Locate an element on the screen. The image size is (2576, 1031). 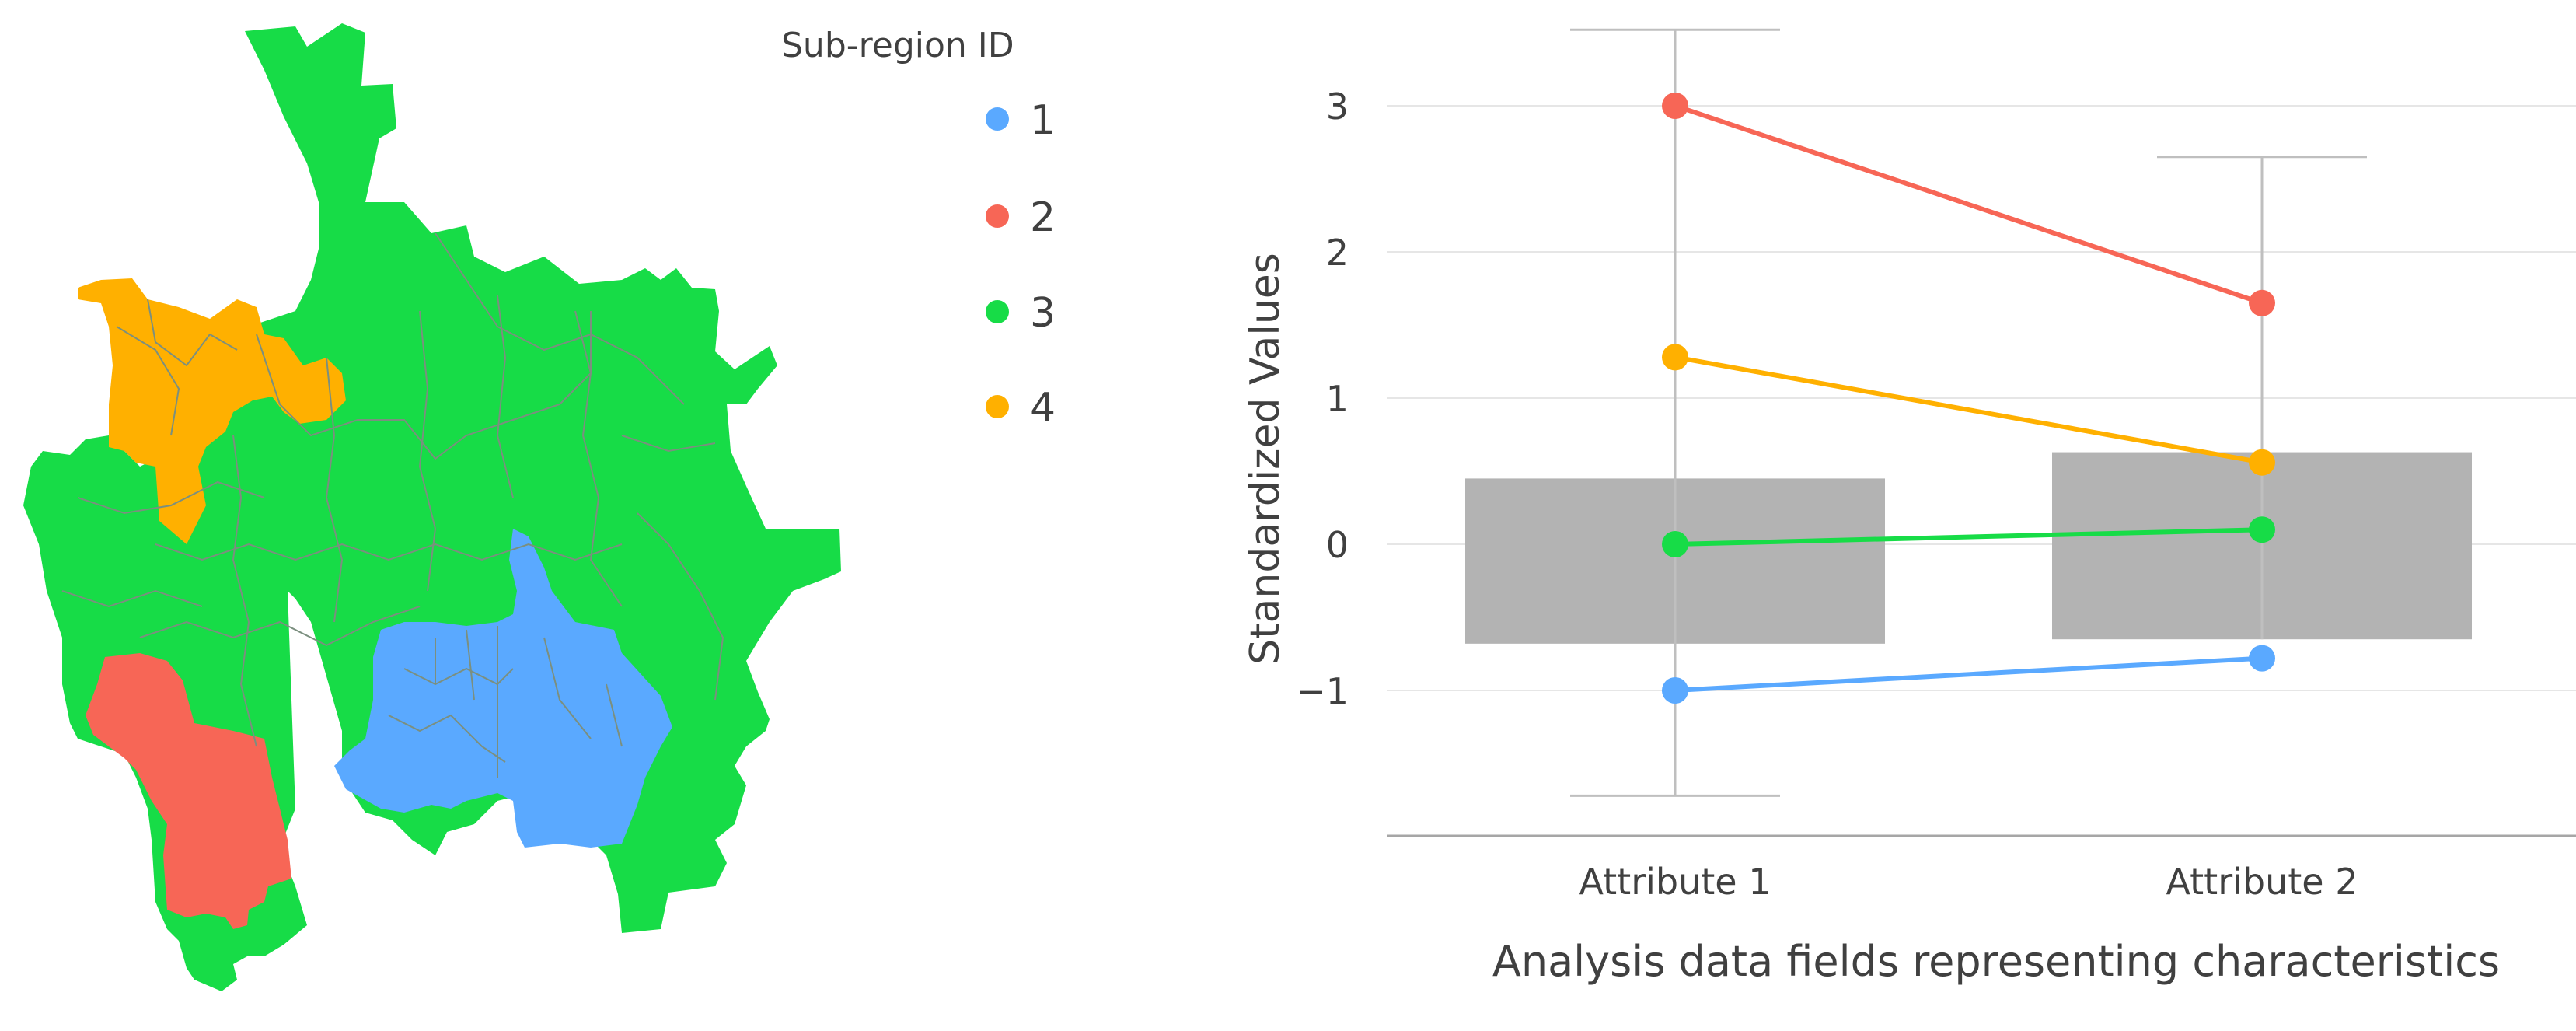
y-tick-label: −1 is located at coordinates (1323, 691).